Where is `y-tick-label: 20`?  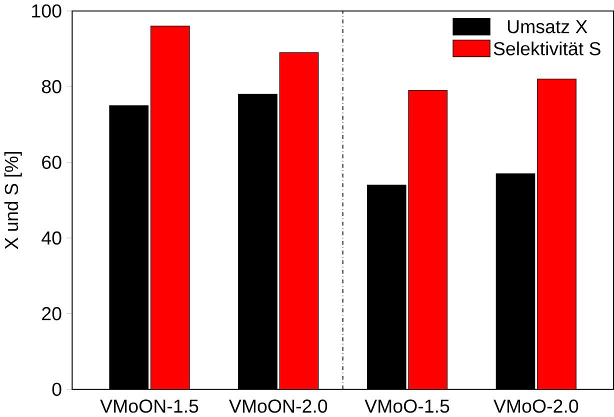 y-tick-label: 20 is located at coordinates (52, 313).